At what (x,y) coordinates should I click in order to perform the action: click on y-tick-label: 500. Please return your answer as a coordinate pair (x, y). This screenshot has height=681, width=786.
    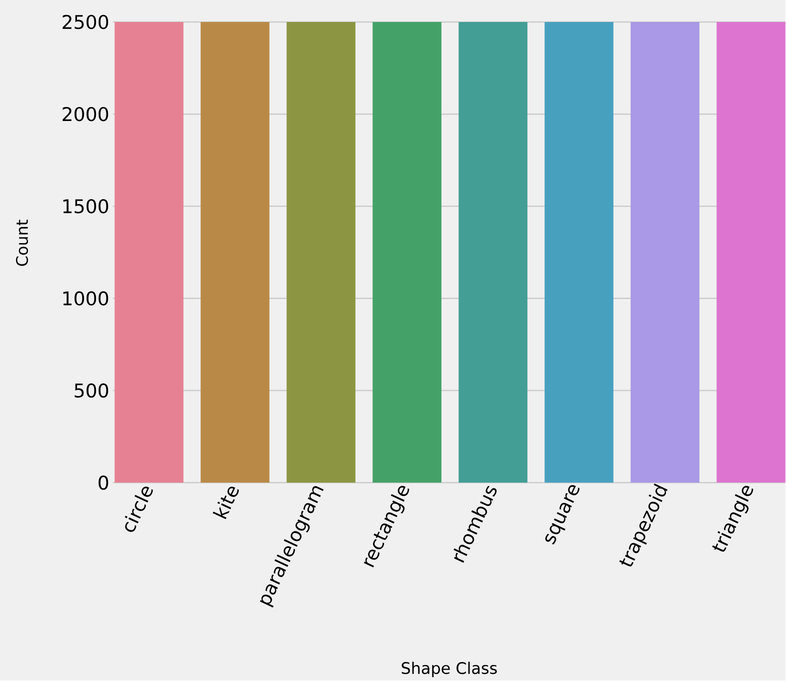
    Looking at the image, I should click on (91, 391).